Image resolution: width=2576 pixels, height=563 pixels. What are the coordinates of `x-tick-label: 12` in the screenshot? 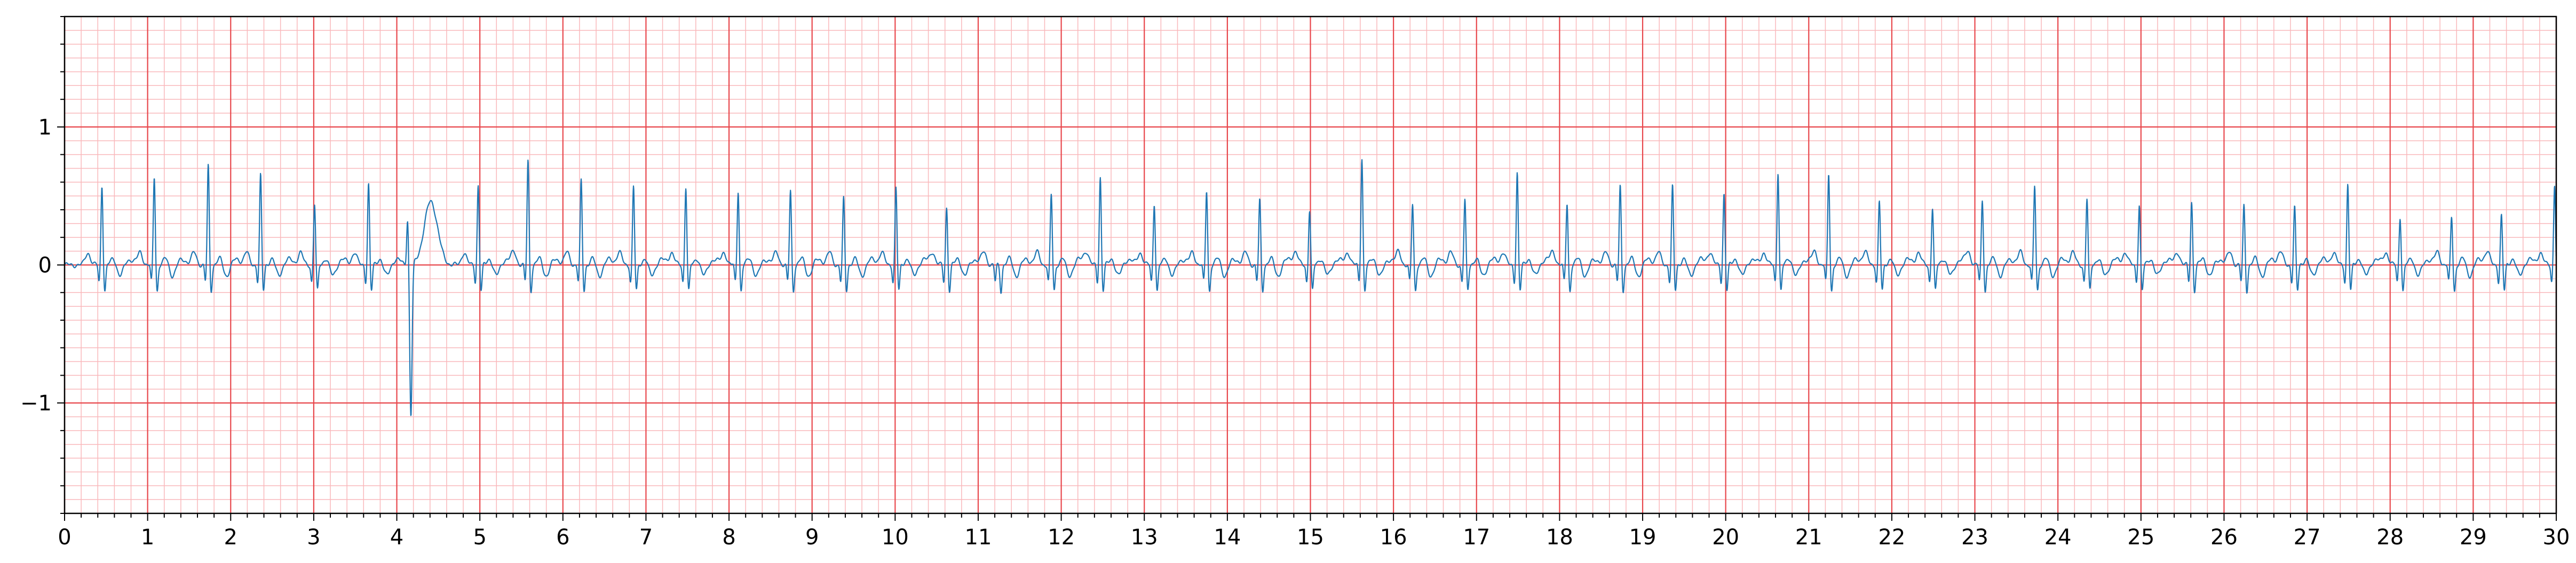 It's located at (1061, 537).